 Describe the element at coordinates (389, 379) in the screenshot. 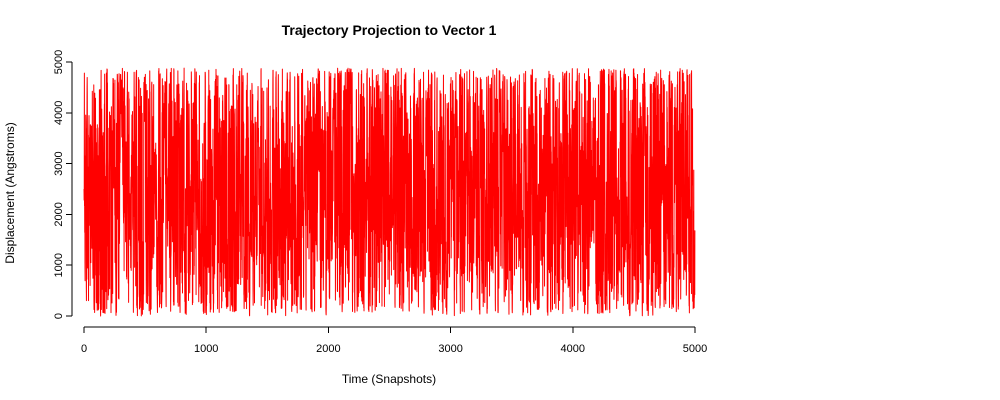

I see `x-axis-label: Time (Snapshots)` at that location.